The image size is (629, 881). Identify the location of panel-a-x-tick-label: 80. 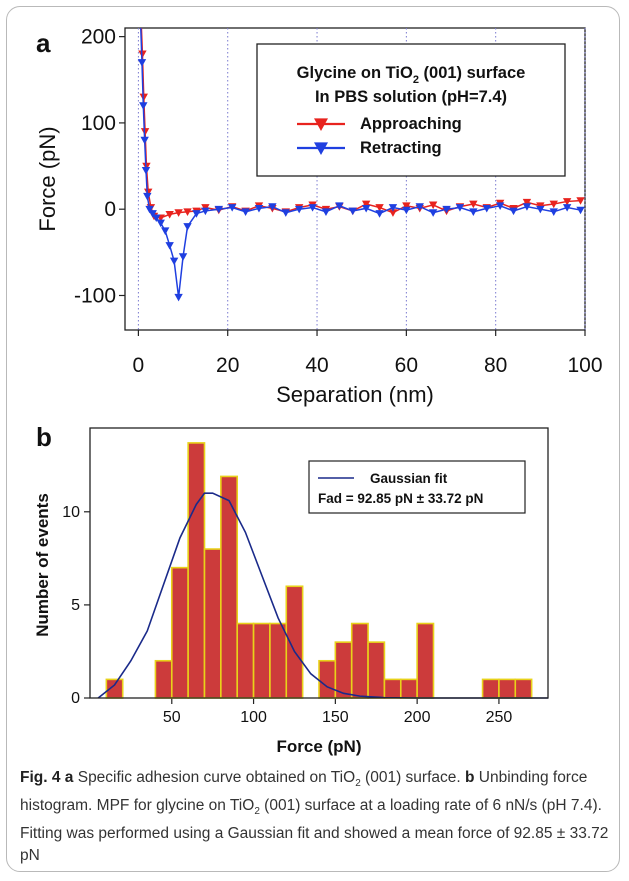
(495, 365).